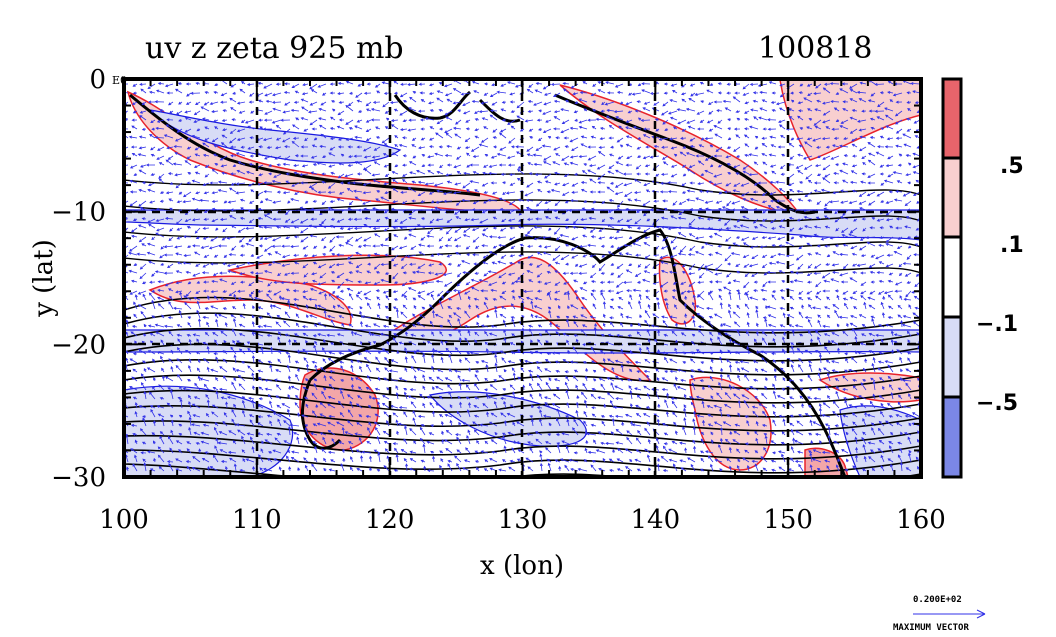 Image resolution: width=1056 pixels, height=637 pixels. What do you see at coordinates (97, 80) in the screenshot?
I see `y-tick-label: 0` at bounding box center [97, 80].